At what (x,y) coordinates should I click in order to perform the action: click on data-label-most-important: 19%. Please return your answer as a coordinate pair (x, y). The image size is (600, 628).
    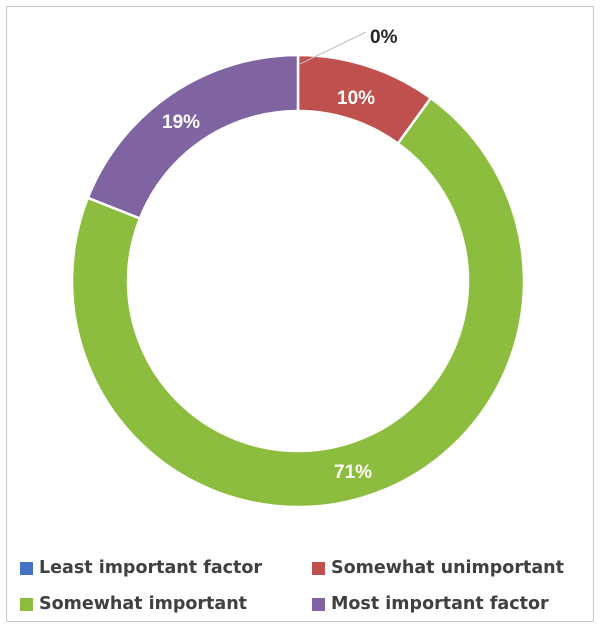
    Looking at the image, I should click on (181, 122).